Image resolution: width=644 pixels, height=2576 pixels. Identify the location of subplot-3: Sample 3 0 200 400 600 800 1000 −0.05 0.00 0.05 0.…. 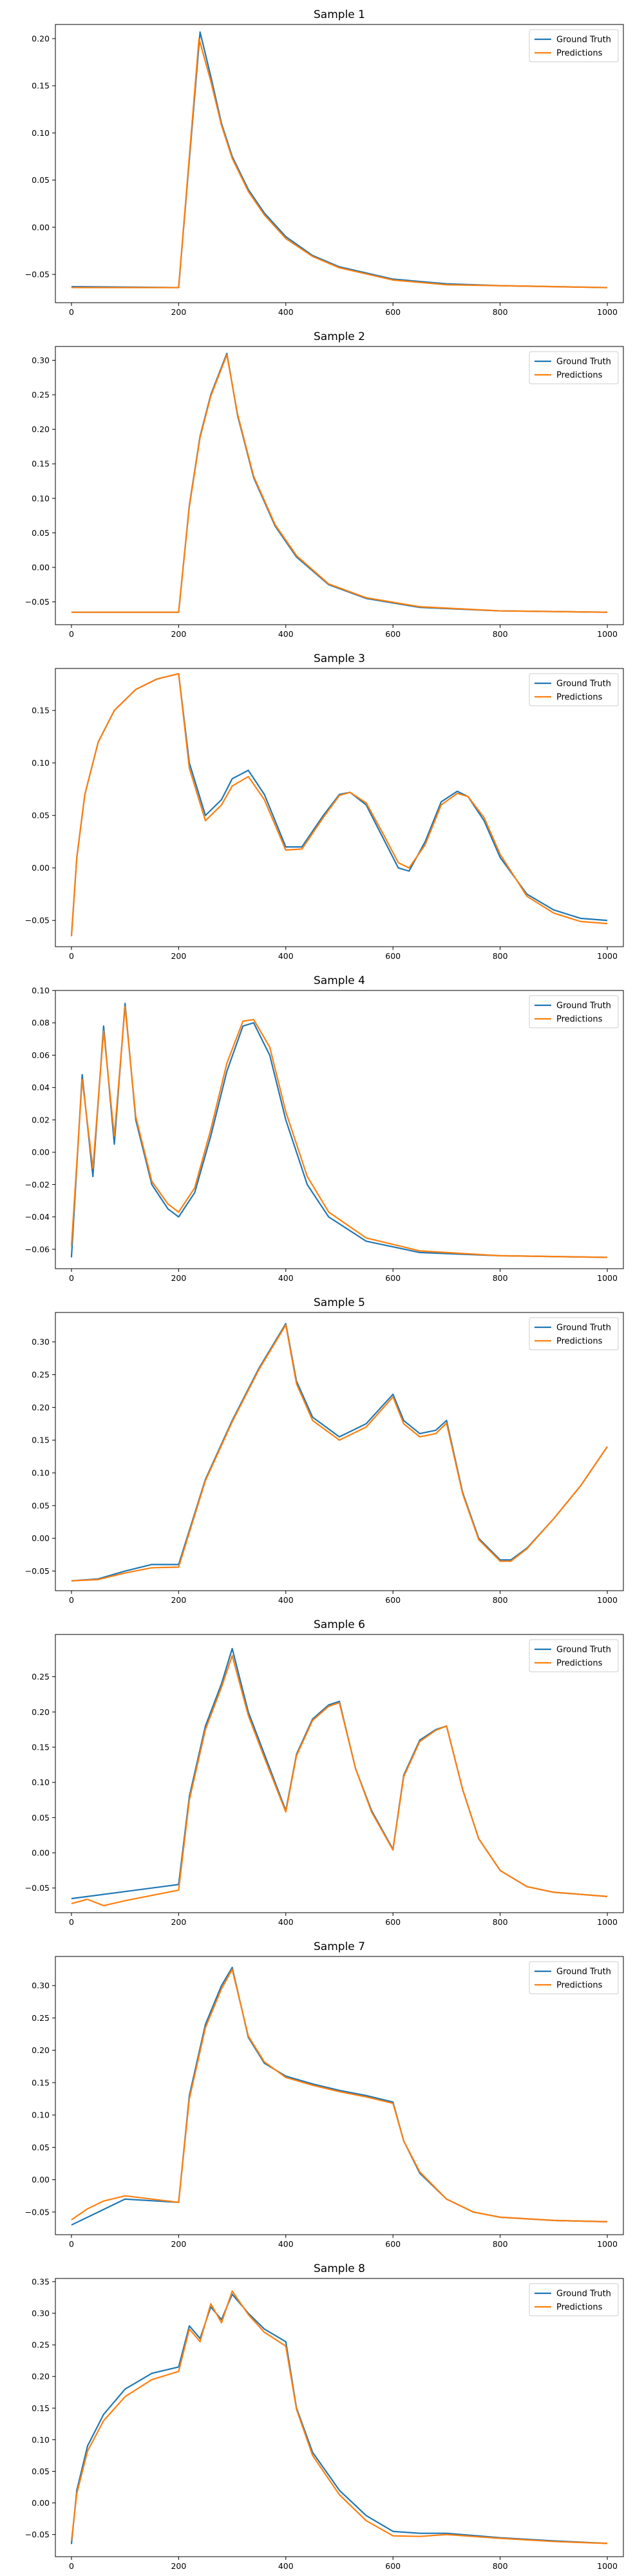
(325, 807).